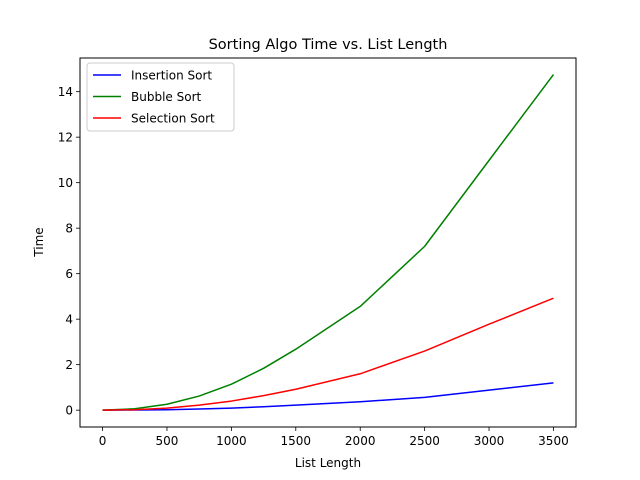 The height and width of the screenshot is (480, 640). I want to click on y-tick-label-2: 4, so click(69, 320).